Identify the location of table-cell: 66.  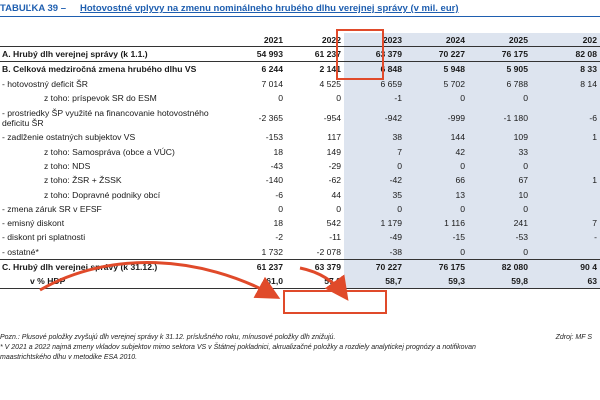
(436, 180).